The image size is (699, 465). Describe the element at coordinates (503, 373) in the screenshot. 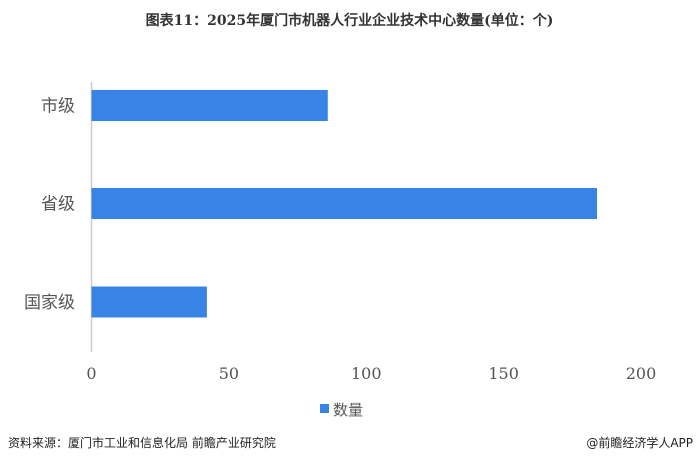

I see `x-tick-label: 150` at that location.